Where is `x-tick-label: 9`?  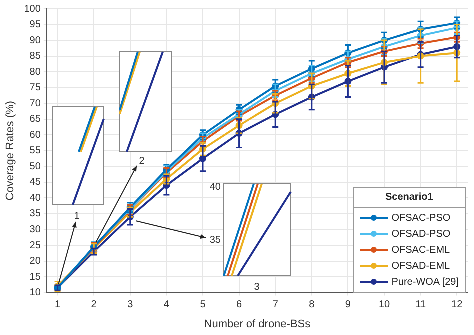 x-tick-label: 9 is located at coordinates (348, 305).